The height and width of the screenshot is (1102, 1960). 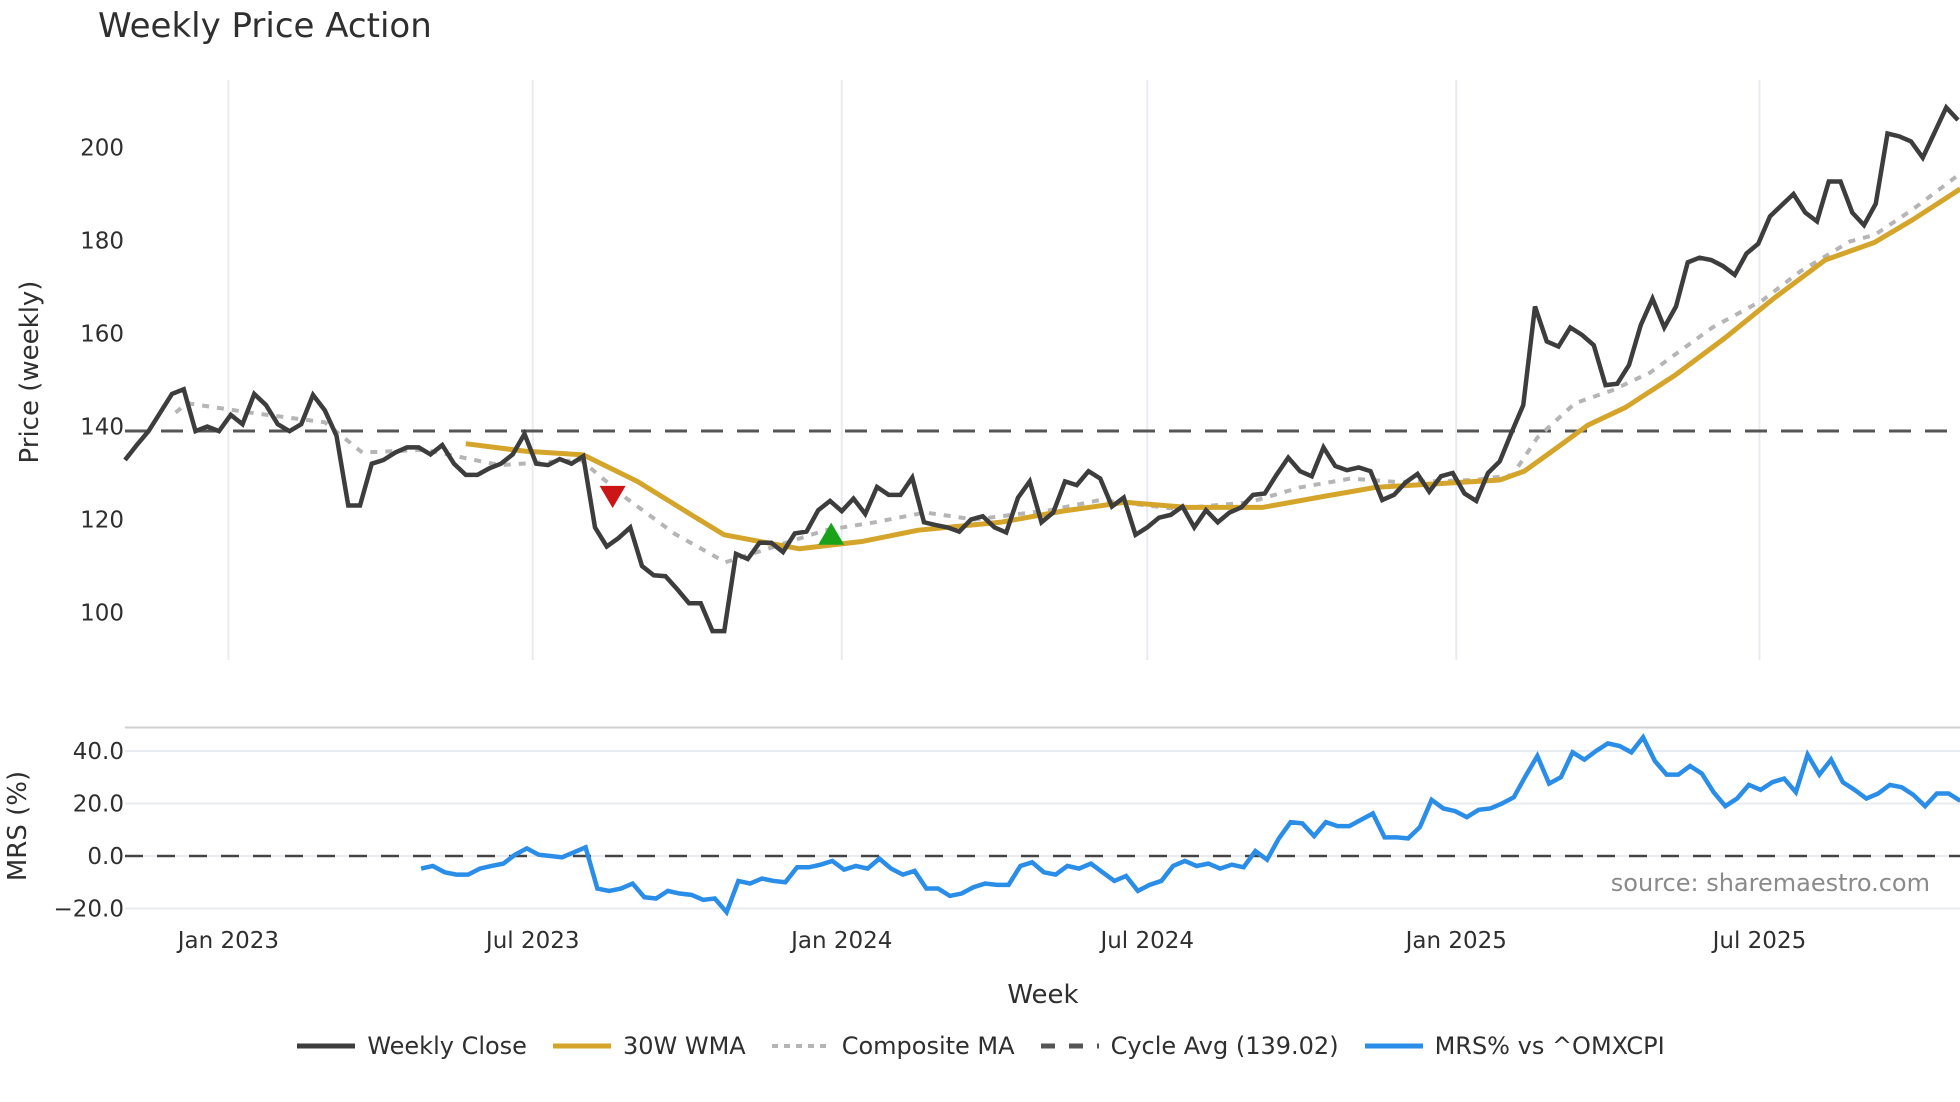 I want to click on source-watermark: source: sharemaestro.com, so click(x=1770, y=883).